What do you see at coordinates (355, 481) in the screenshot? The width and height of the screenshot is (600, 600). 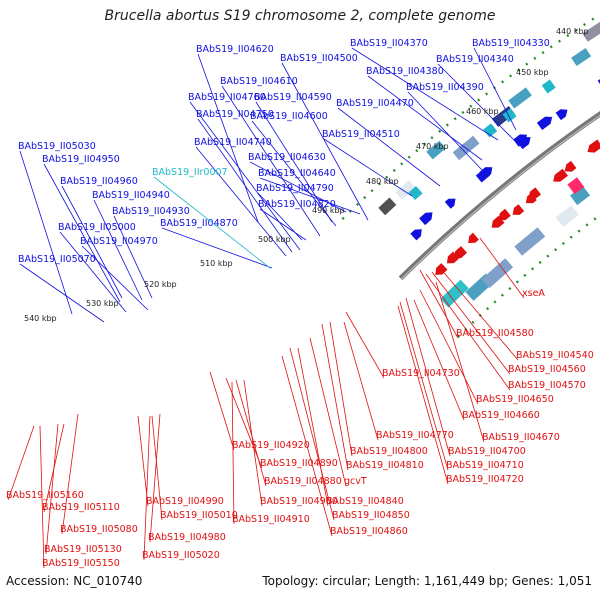 I see `reverse-gene-label: gcvT` at bounding box center [355, 481].